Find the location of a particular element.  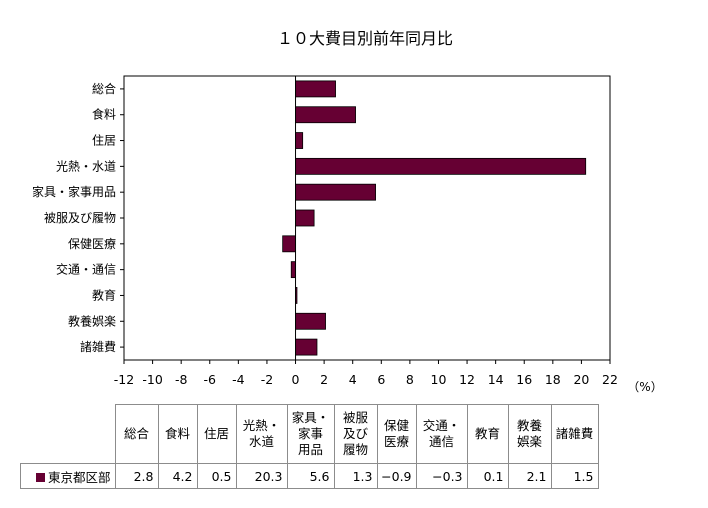

value-cell: 2.8 is located at coordinates (136, 476).